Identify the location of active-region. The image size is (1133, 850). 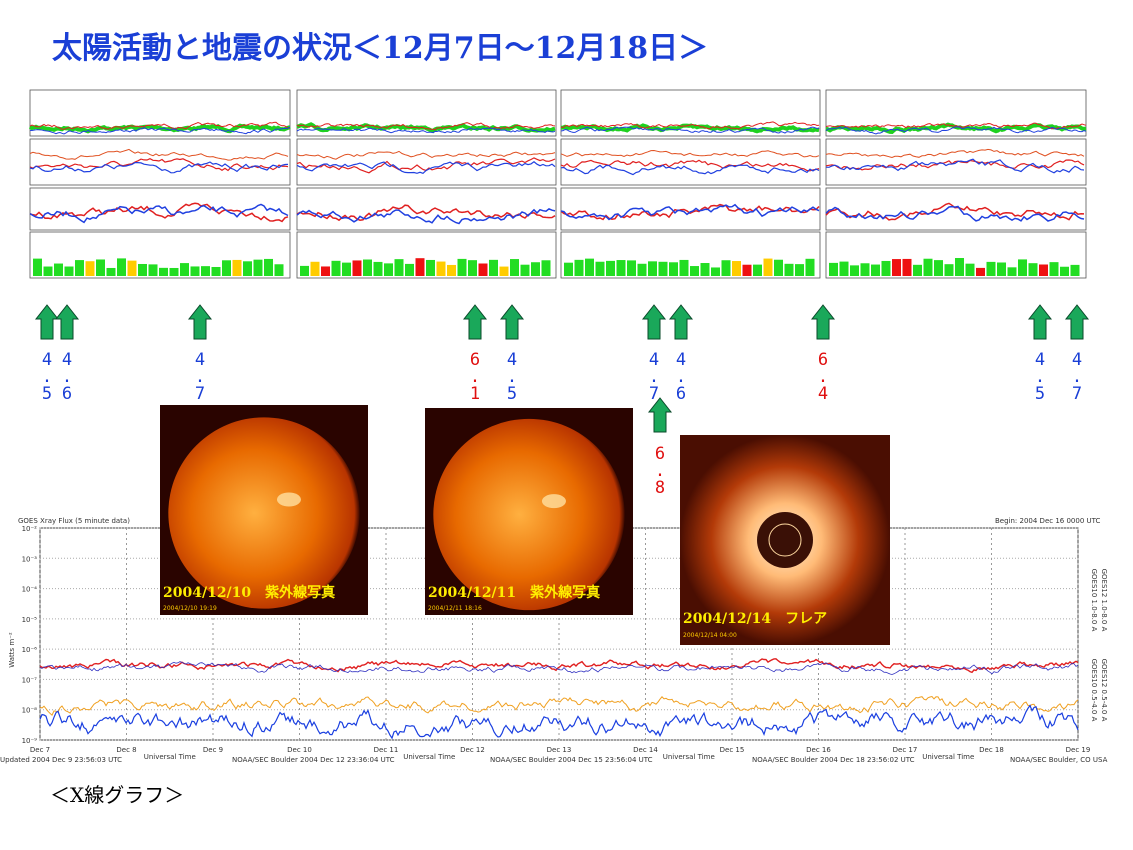
(288, 499).